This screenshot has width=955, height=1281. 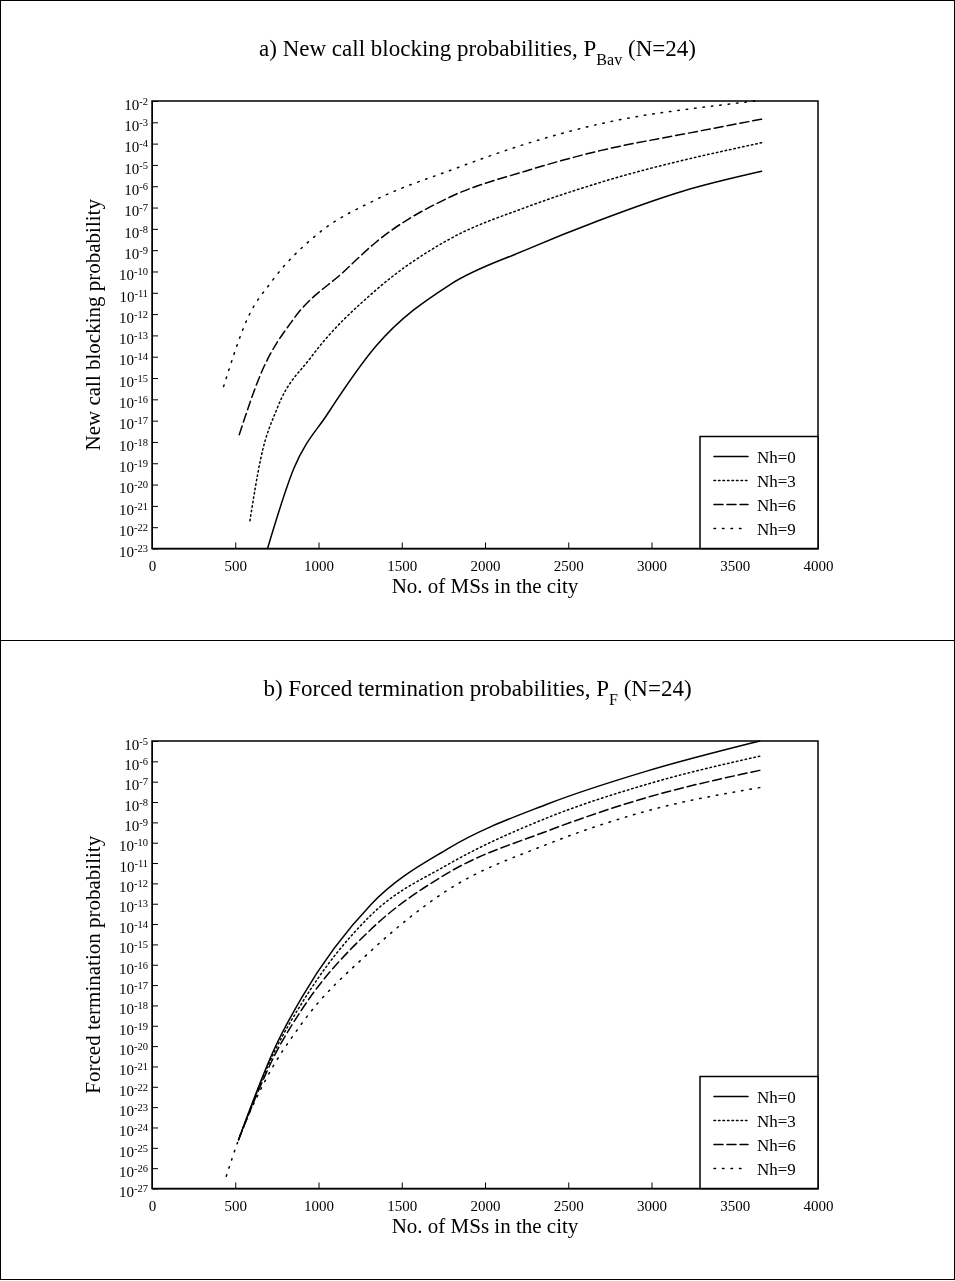 What do you see at coordinates (477, 691) in the screenshot?
I see `chart-title: b) Forced termination probabilities, P$_{F}$ (N=24)` at bounding box center [477, 691].